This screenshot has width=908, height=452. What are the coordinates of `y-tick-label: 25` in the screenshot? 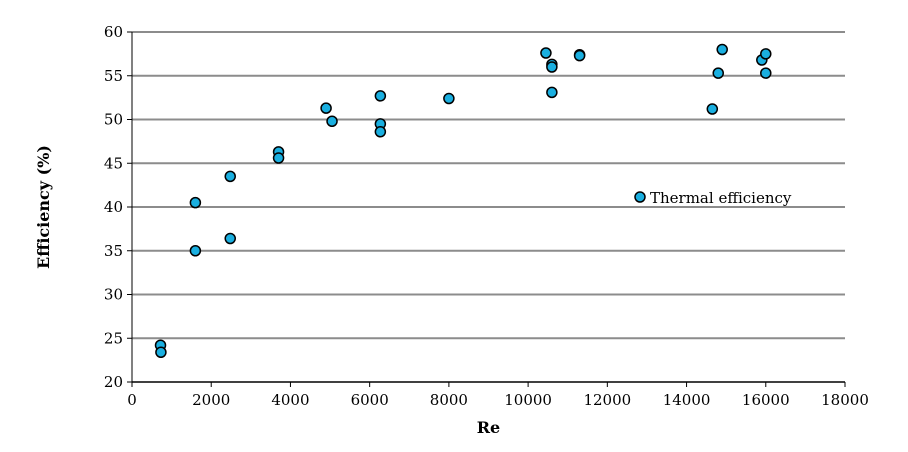 It's located at (113, 338).